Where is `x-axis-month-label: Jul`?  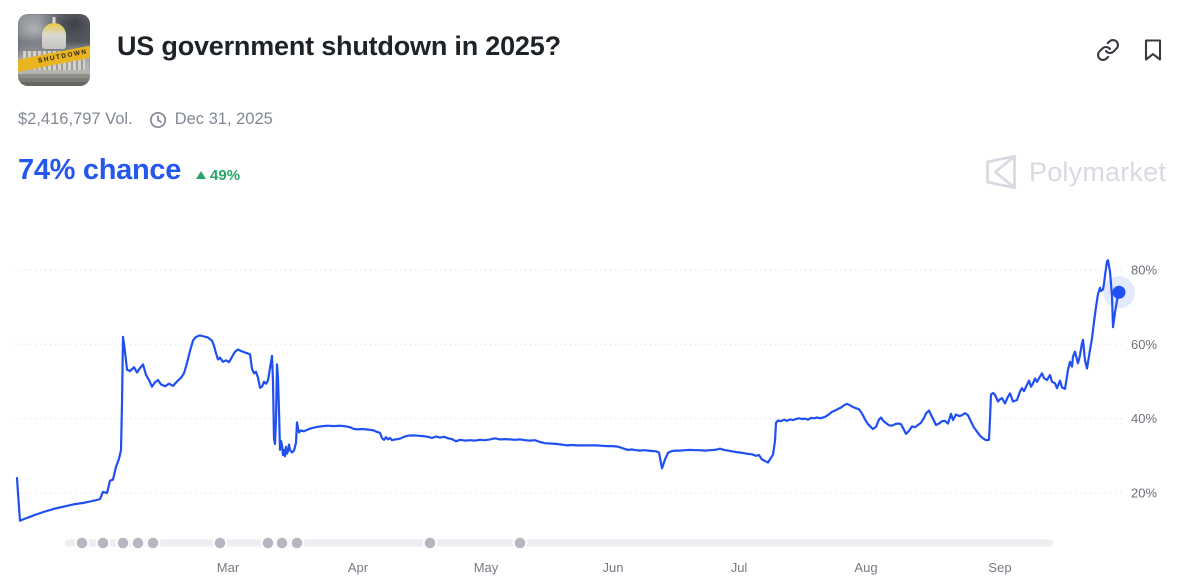
x-axis-month-label: Jul is located at coordinates (739, 567).